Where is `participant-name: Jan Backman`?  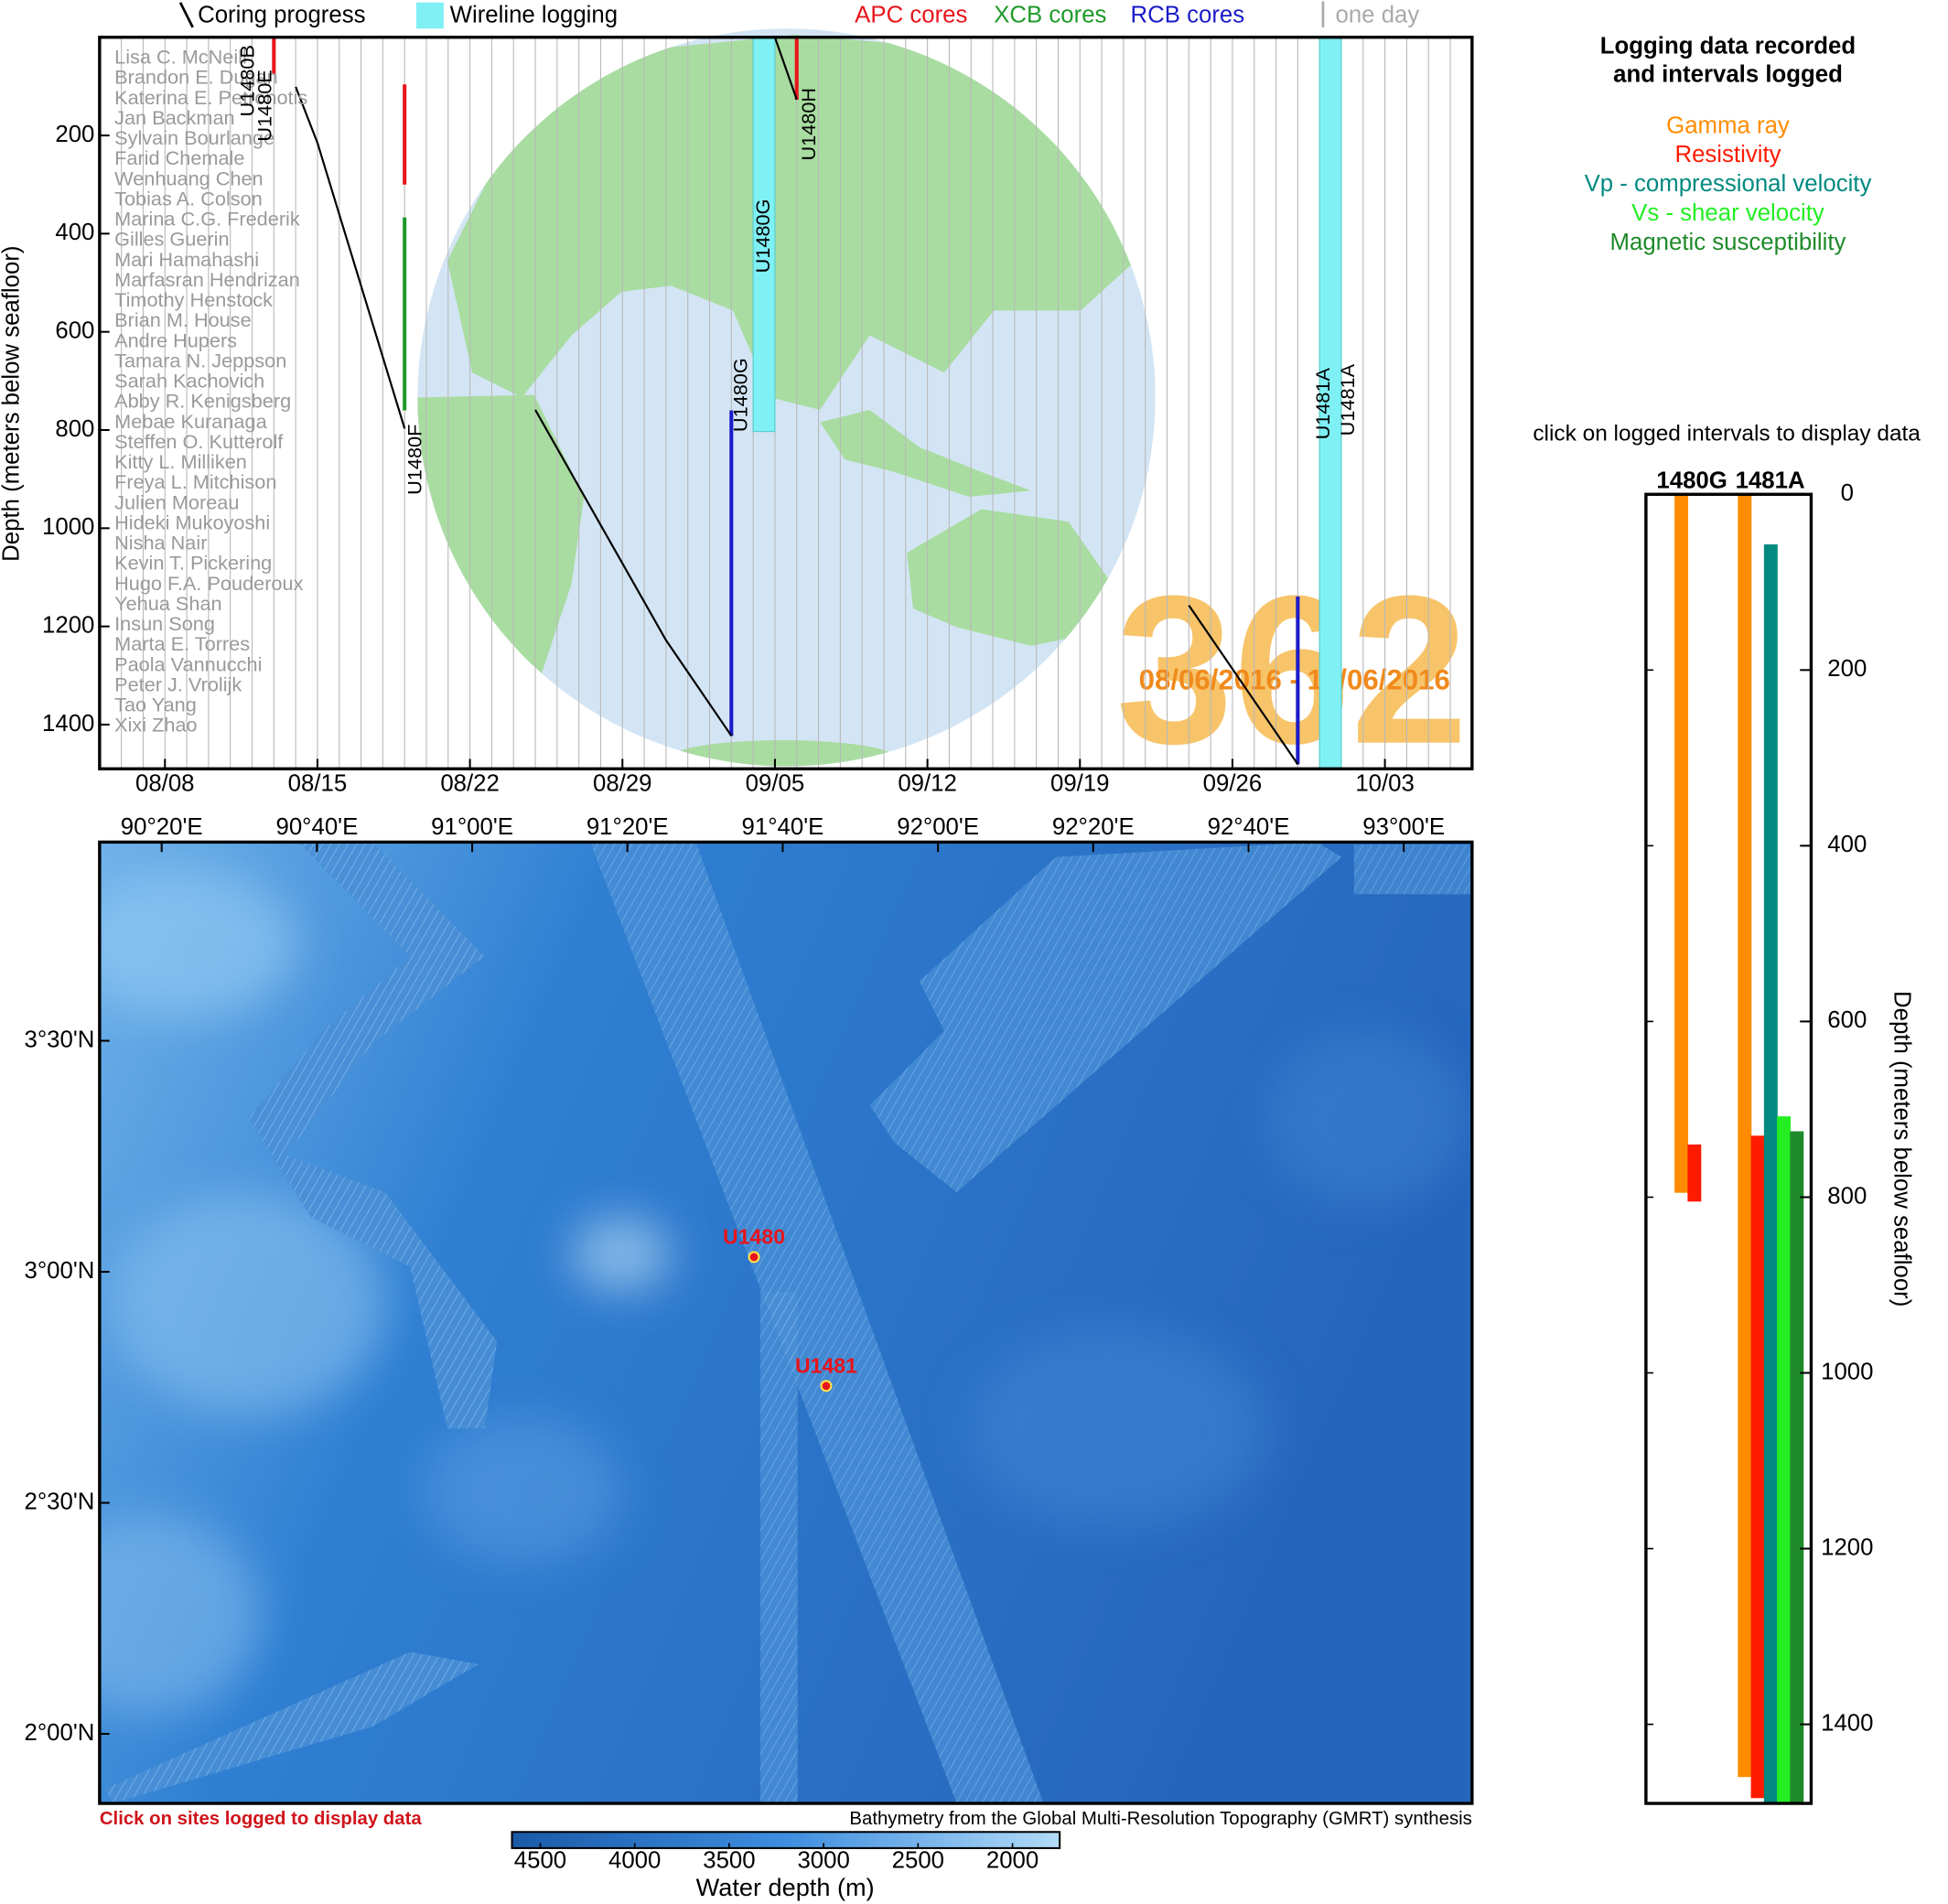 participant-name: Jan Backman is located at coordinates (174, 117).